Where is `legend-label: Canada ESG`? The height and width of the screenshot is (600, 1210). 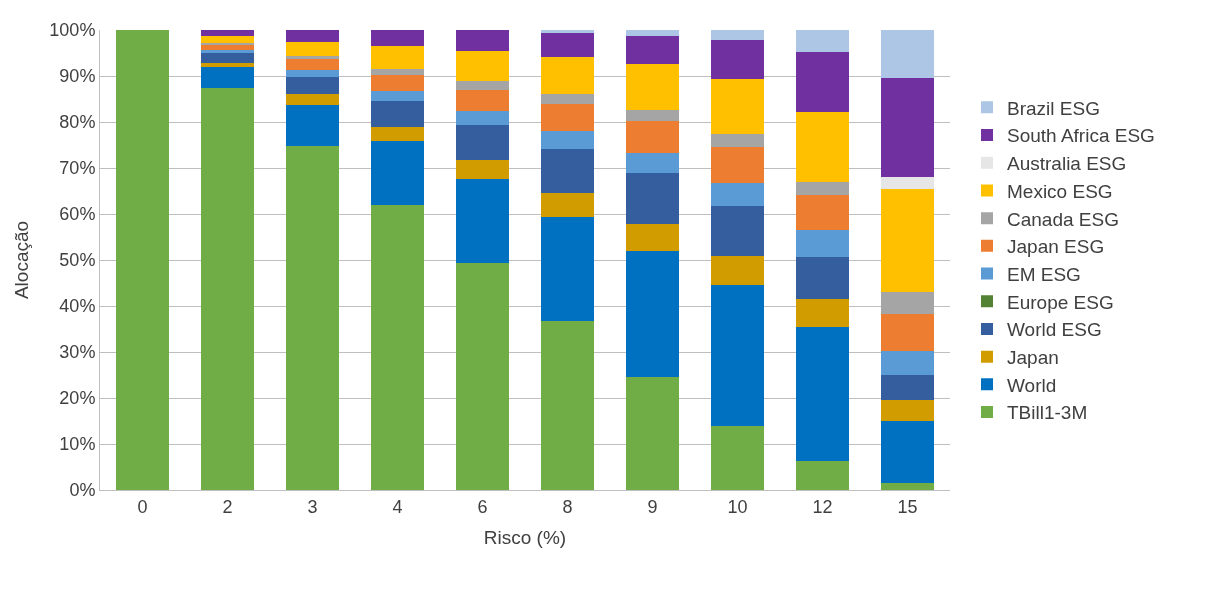
legend-label: Canada ESG is located at coordinates (1063, 219).